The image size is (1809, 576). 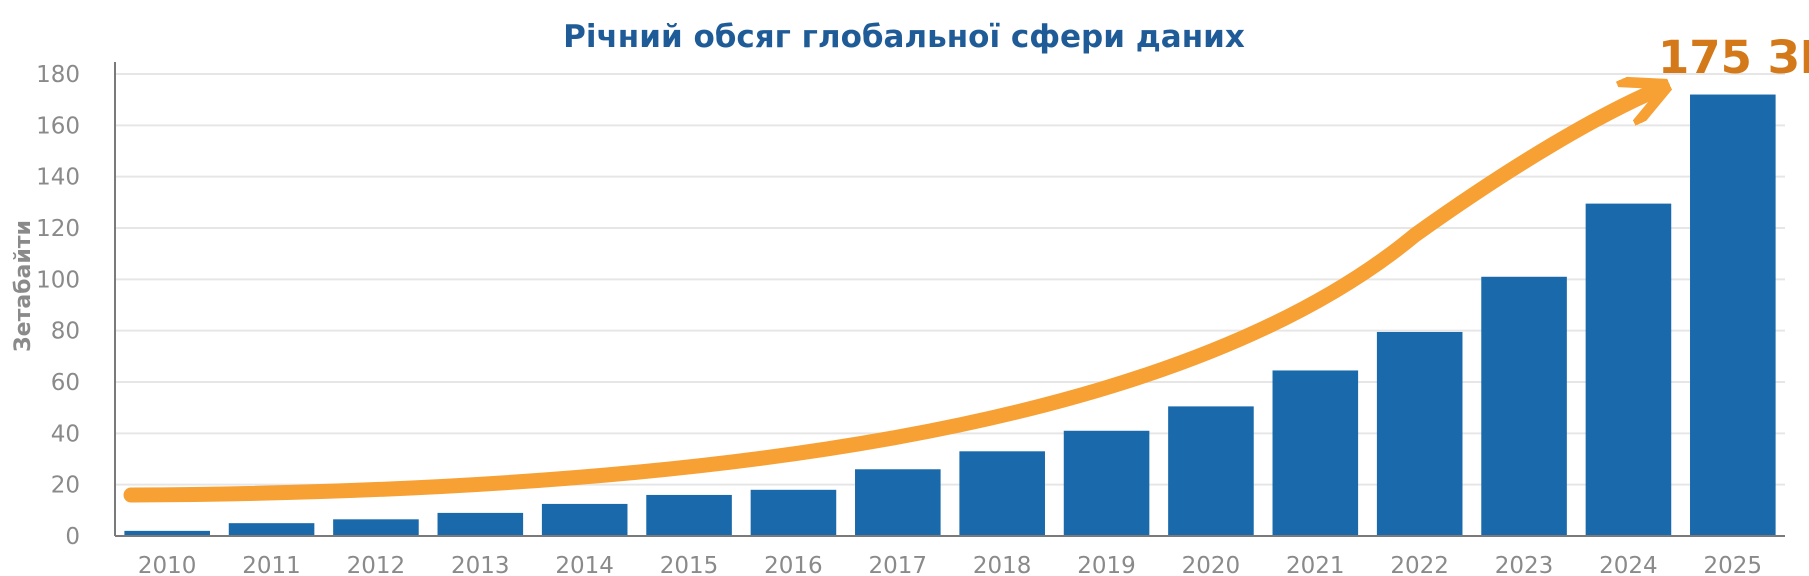 What do you see at coordinates (58, 178) in the screenshot?
I see `y-tick-label: 140` at bounding box center [58, 178].